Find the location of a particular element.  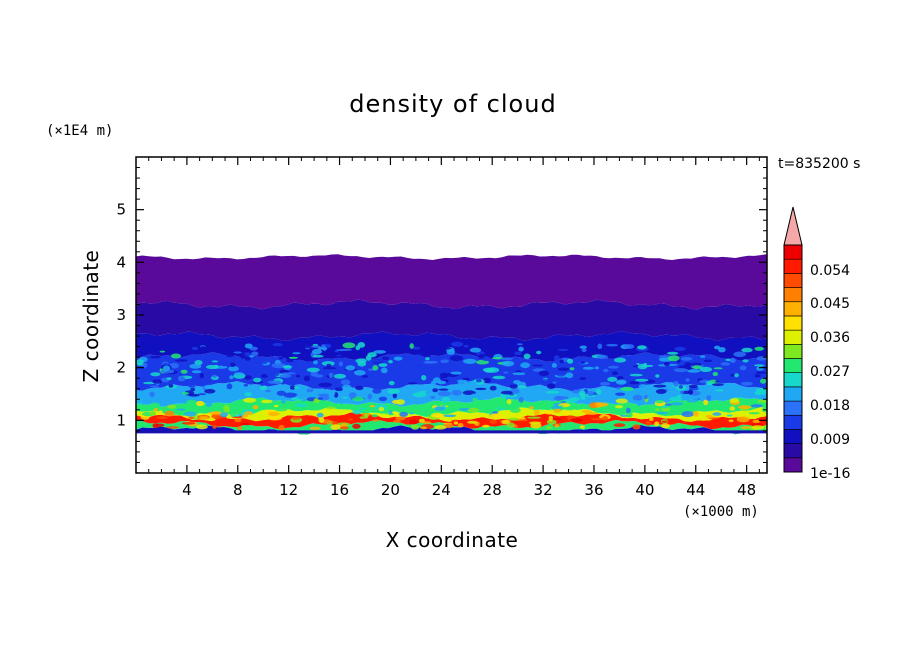

x-tick-label: 28 is located at coordinates (492, 490).